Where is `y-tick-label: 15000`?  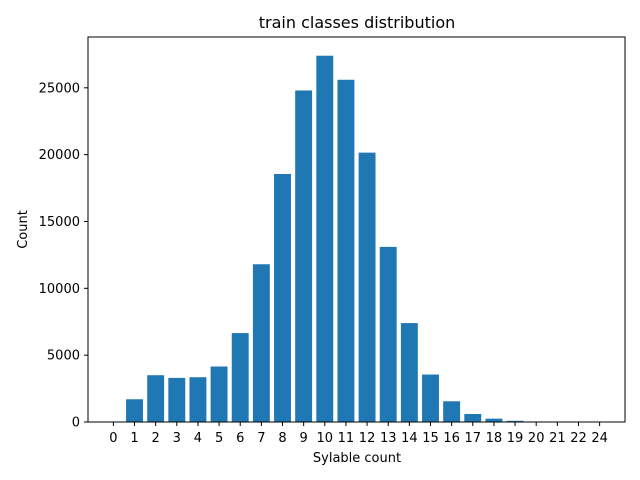 y-tick-label: 15000 is located at coordinates (59, 222).